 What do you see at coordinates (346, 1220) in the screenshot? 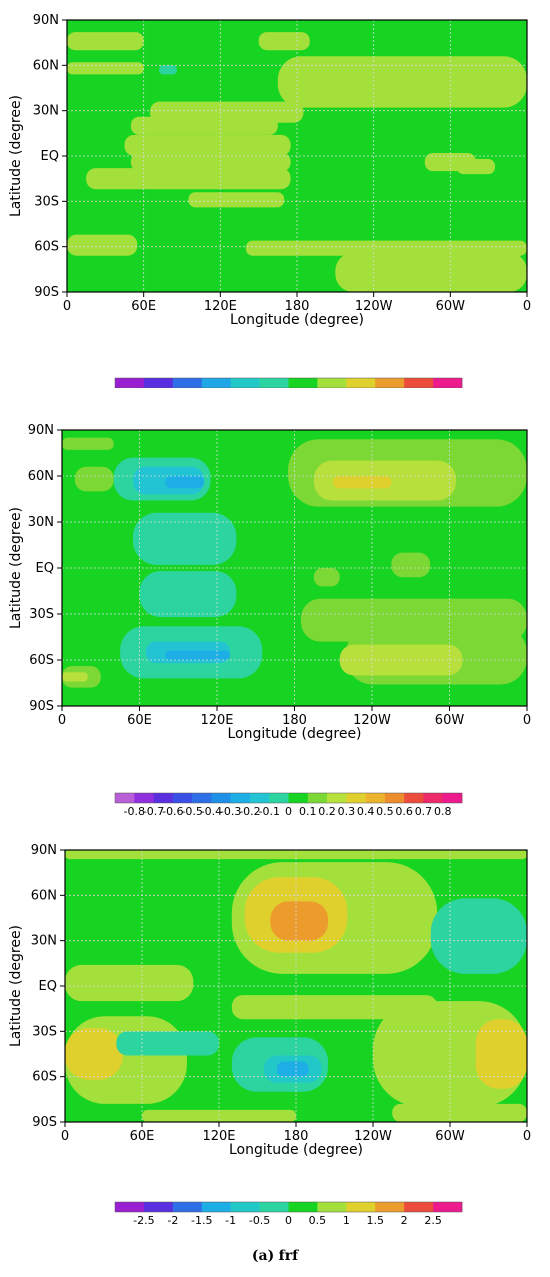
I see `colorbar-label: 1` at bounding box center [346, 1220].